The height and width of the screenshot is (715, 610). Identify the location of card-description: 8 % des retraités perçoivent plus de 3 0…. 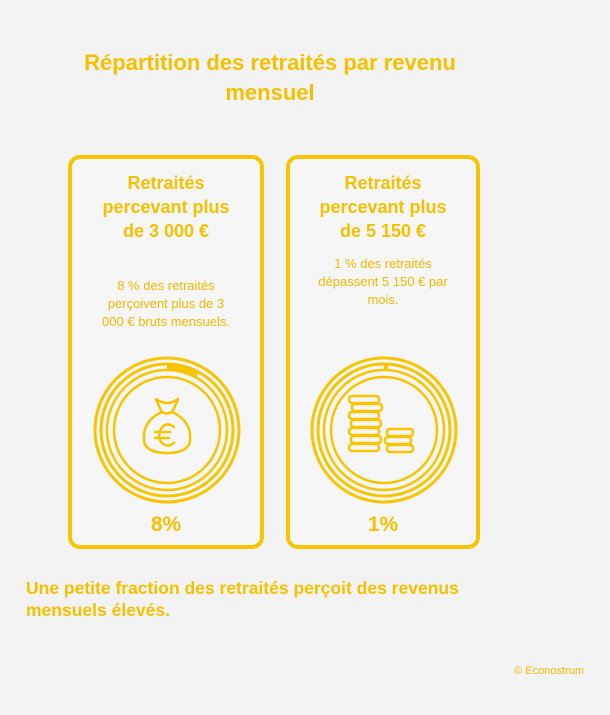
(166, 303).